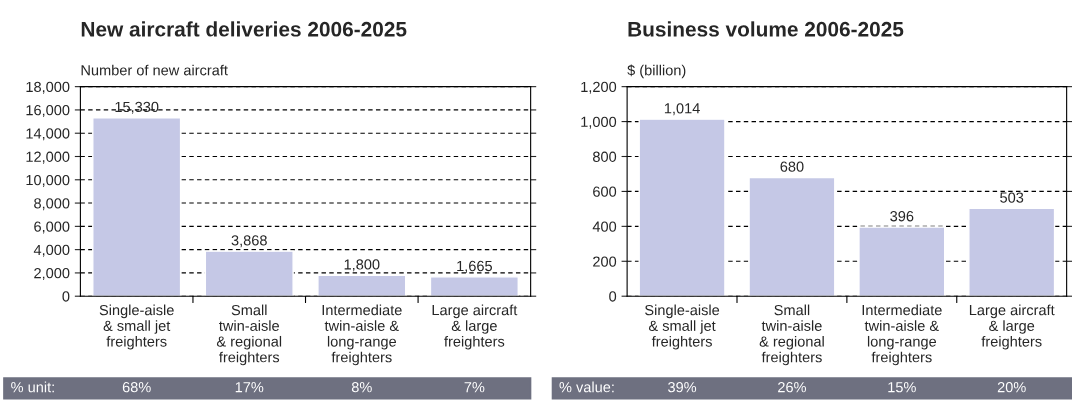 The height and width of the screenshot is (403, 1072). I want to click on y-tick-label: 16,000, so click(48, 111).